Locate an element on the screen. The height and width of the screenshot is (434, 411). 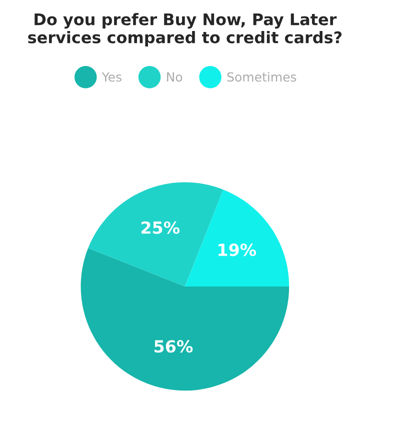
chart-title: Do you prefer Buy Now, Pay Later services compared to credit cards? is located at coordinates (185, 29).